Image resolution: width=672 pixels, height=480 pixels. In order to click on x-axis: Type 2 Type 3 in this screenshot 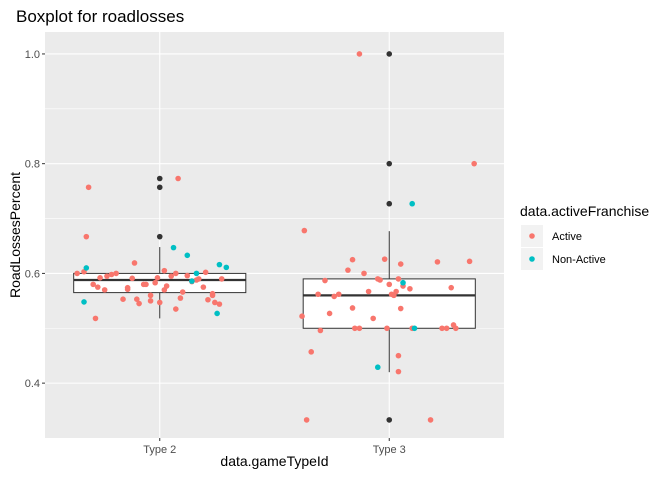, I will do `click(274, 447)`.